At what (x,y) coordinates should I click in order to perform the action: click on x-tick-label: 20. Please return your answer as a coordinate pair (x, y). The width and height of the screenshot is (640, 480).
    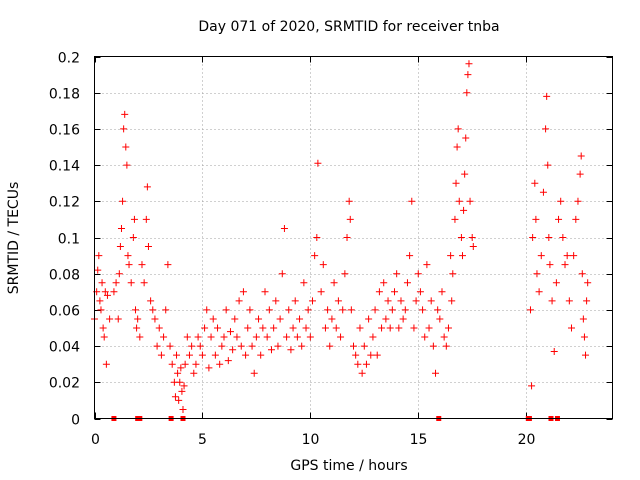
    Looking at the image, I should click on (527, 440).